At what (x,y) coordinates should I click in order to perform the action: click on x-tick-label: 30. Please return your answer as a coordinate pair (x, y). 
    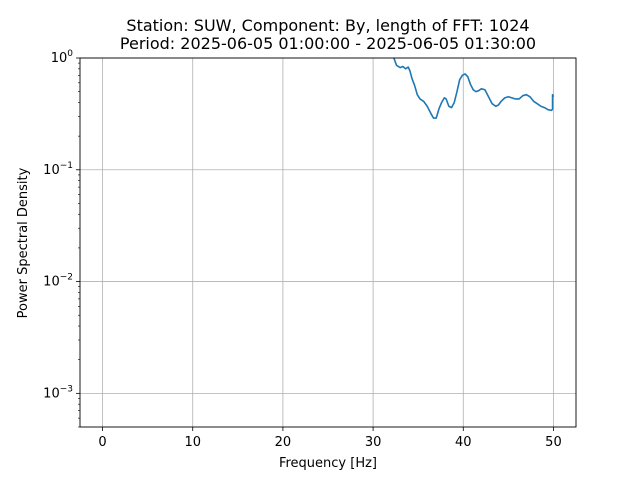
    Looking at the image, I should click on (373, 442).